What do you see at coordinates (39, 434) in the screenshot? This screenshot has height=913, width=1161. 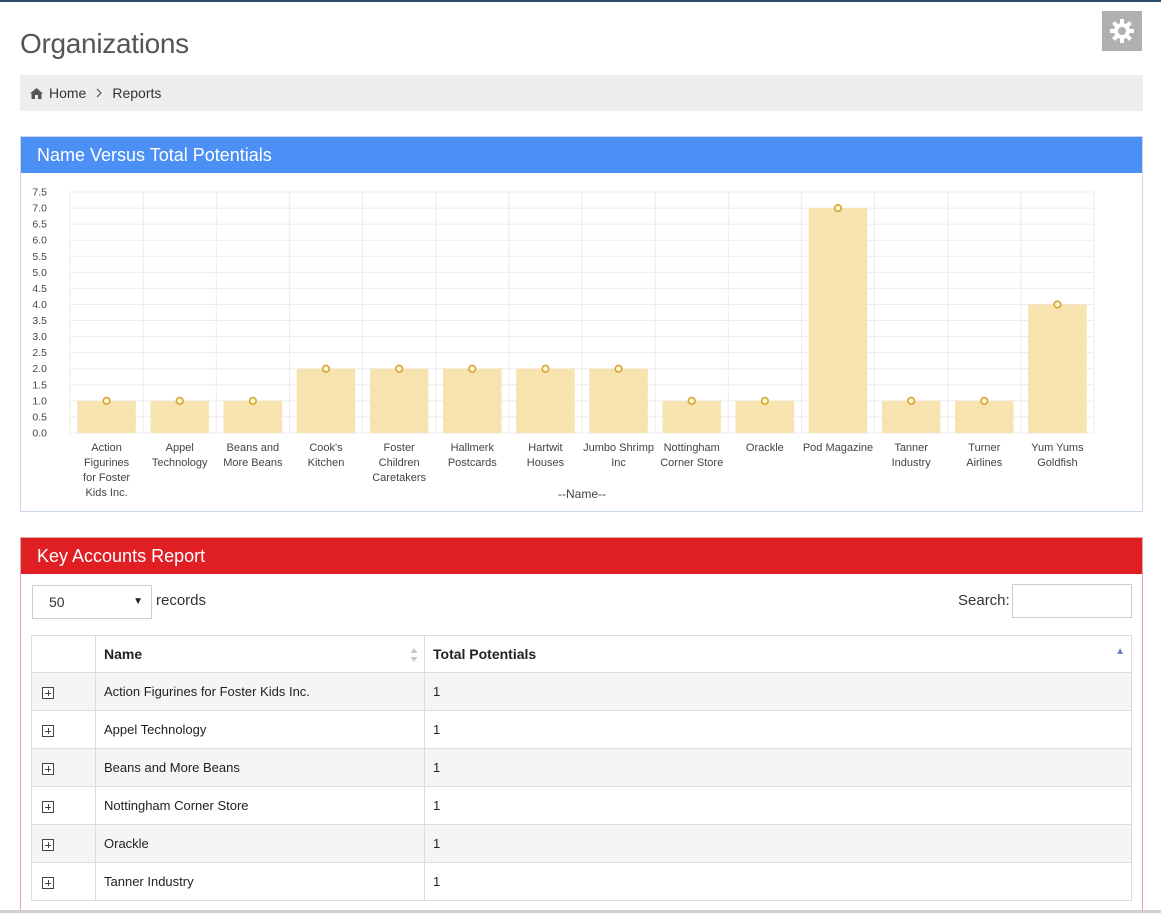 I see `y-tick-label: 0.0` at bounding box center [39, 434].